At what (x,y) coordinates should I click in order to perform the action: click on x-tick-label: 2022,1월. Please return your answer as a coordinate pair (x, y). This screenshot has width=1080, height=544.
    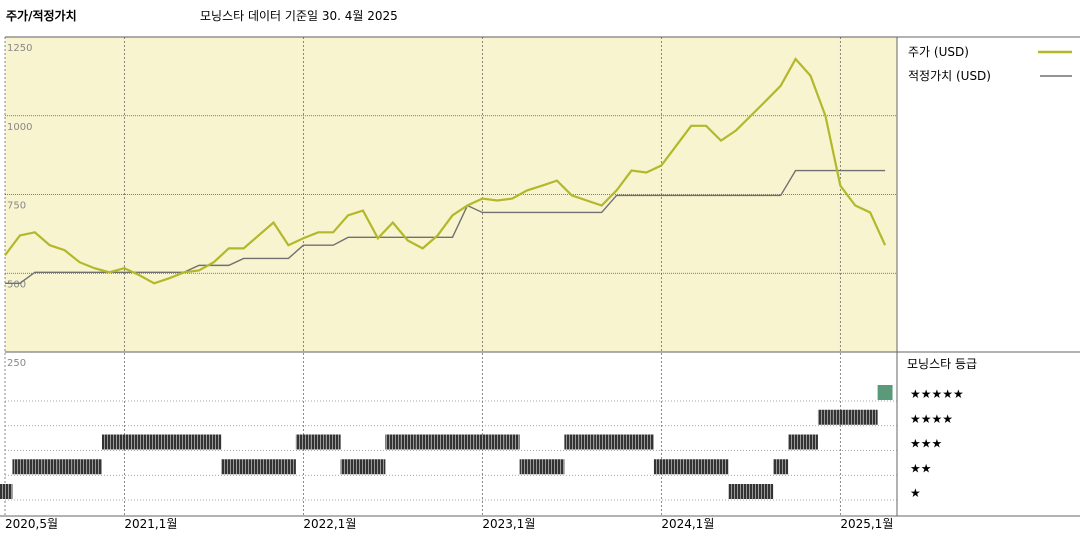
    Looking at the image, I should click on (329, 524).